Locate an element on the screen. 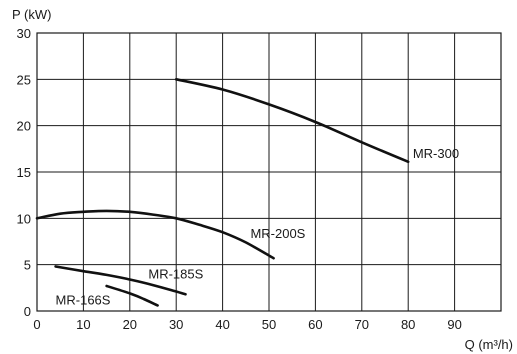 This screenshot has height=354, width=517. x-tick-label: 30 is located at coordinates (176, 324).